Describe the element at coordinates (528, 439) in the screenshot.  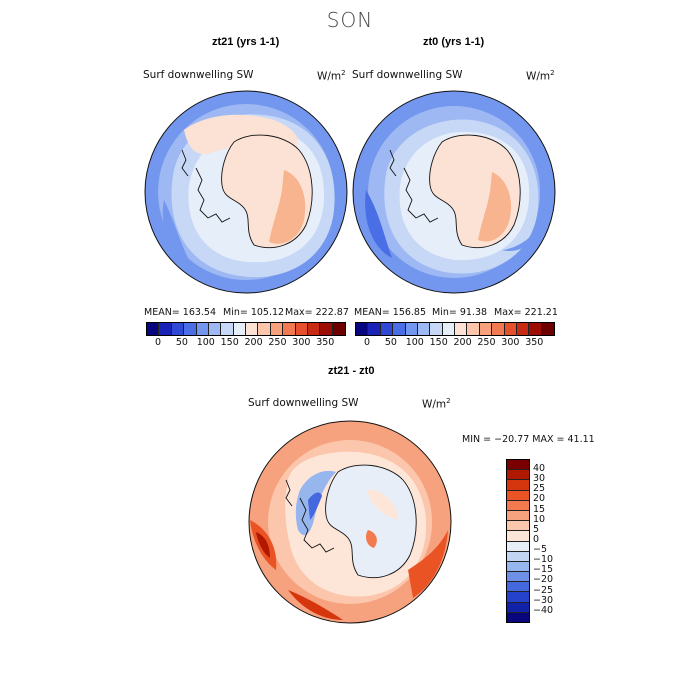
I see `diff-panel-minmax: MIN = −20.77 MAX = 41.11` at that location.